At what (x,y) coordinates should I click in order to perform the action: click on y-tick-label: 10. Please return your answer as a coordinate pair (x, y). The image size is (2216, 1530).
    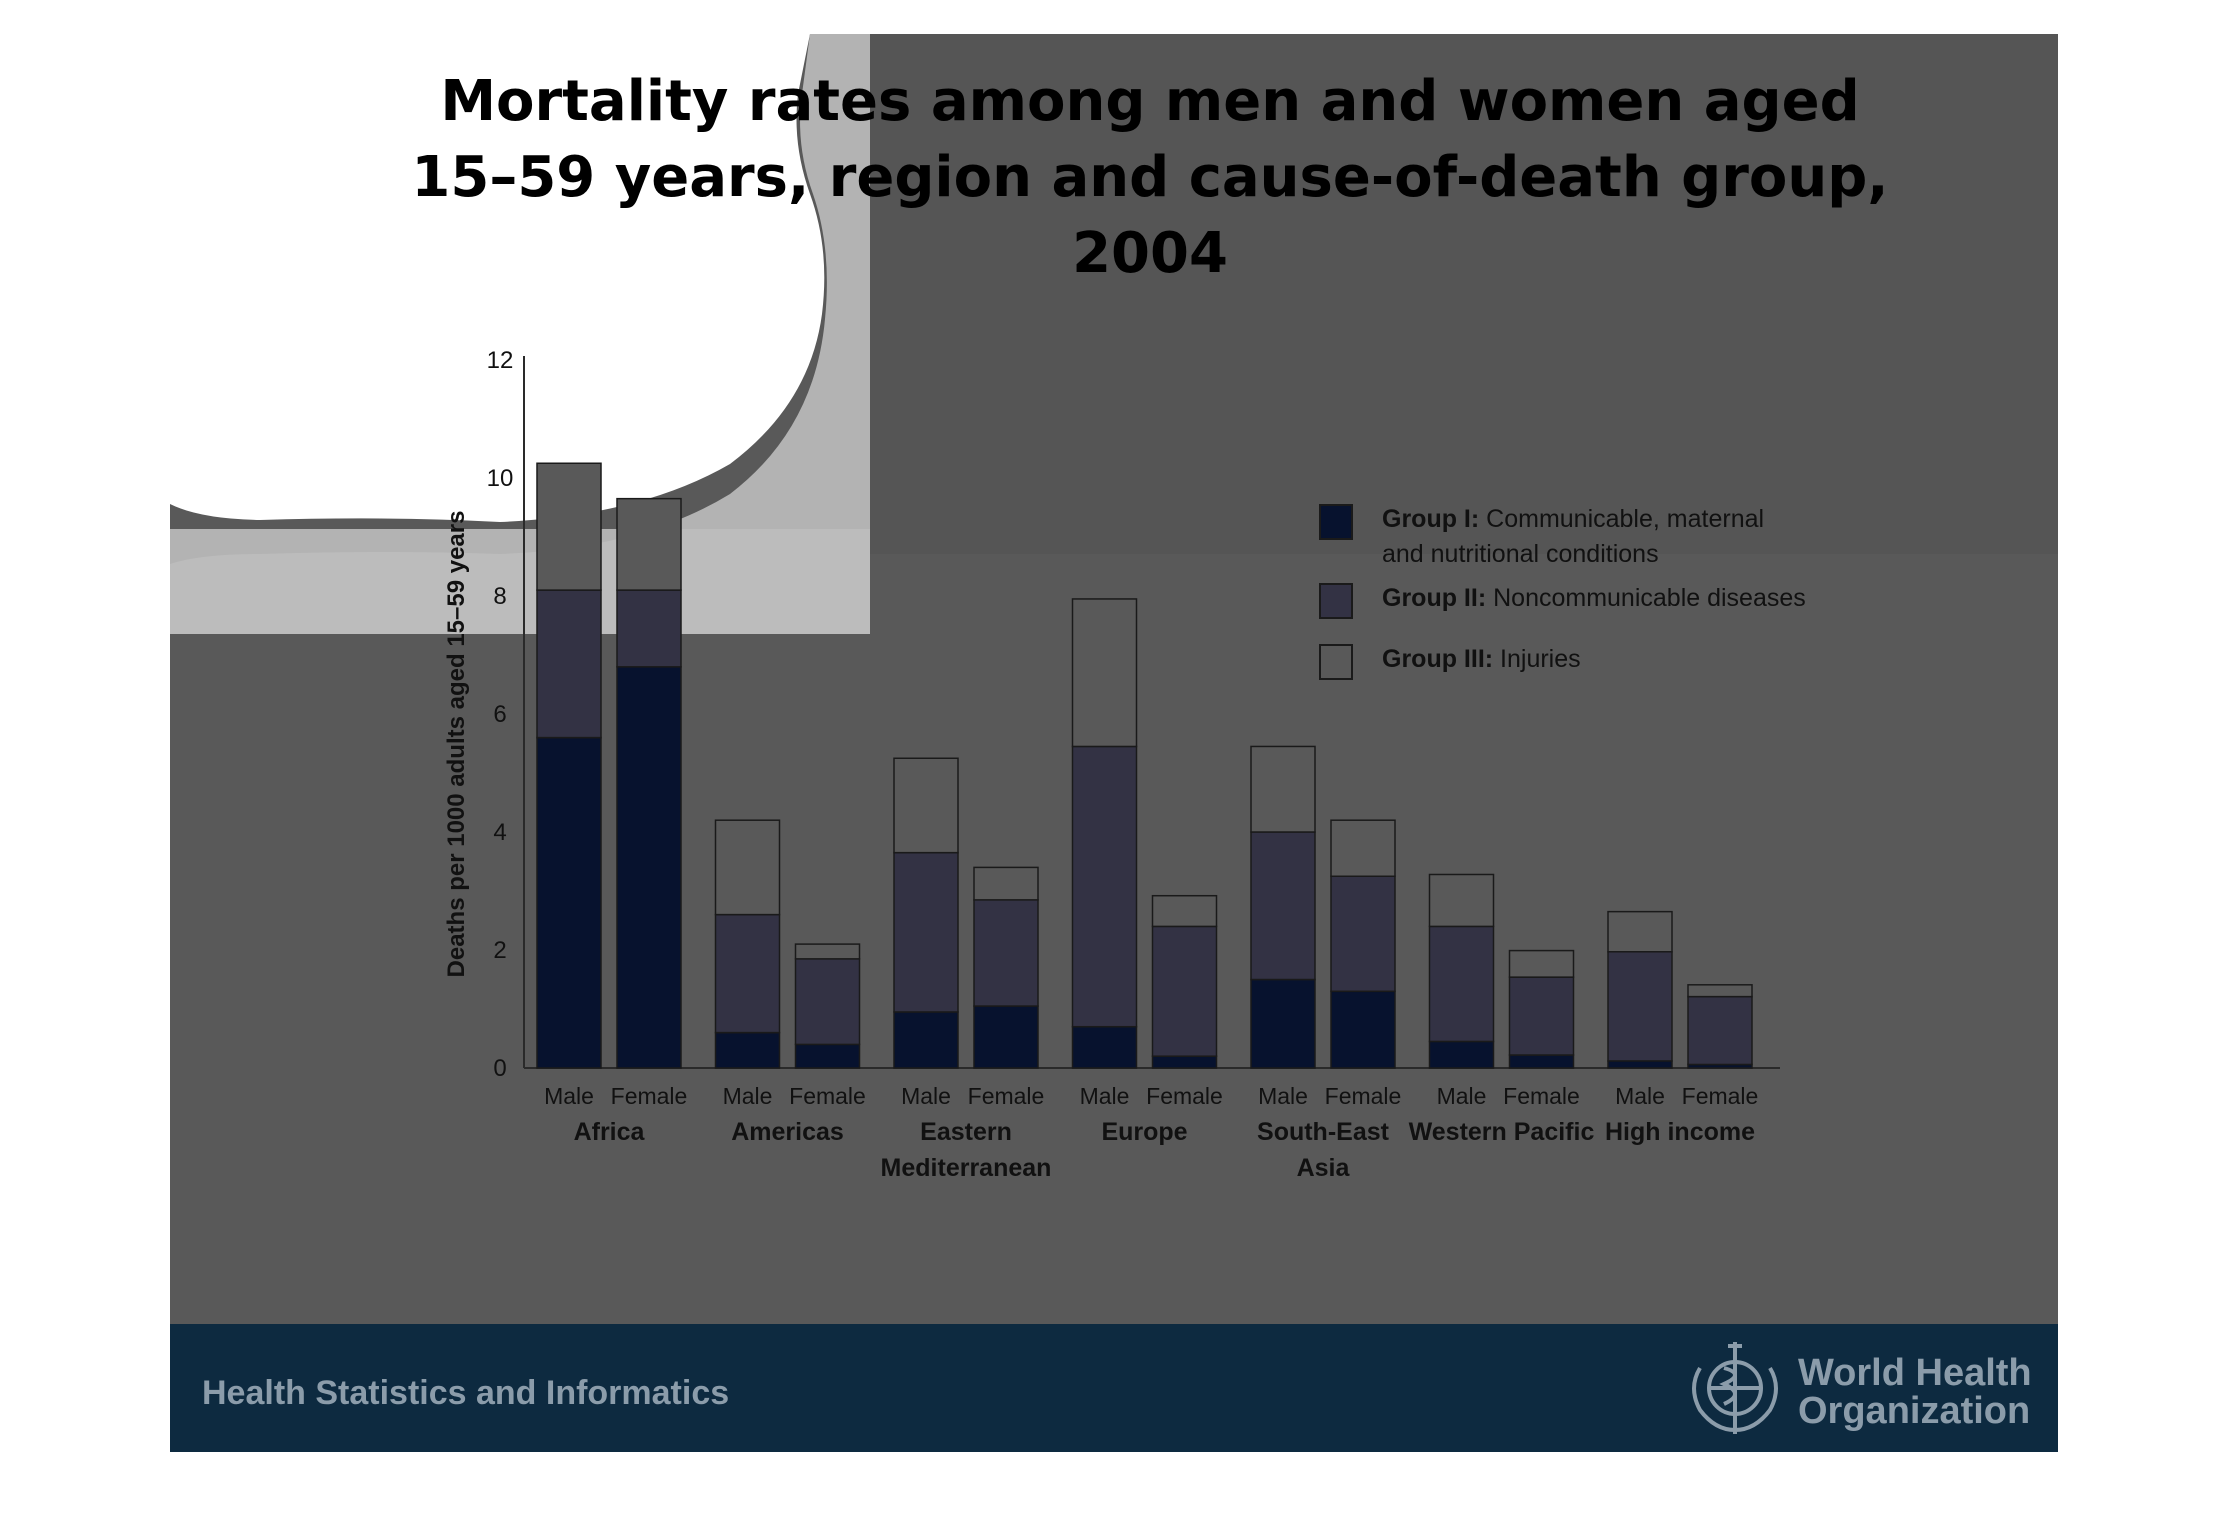
    Looking at the image, I should click on (500, 478).